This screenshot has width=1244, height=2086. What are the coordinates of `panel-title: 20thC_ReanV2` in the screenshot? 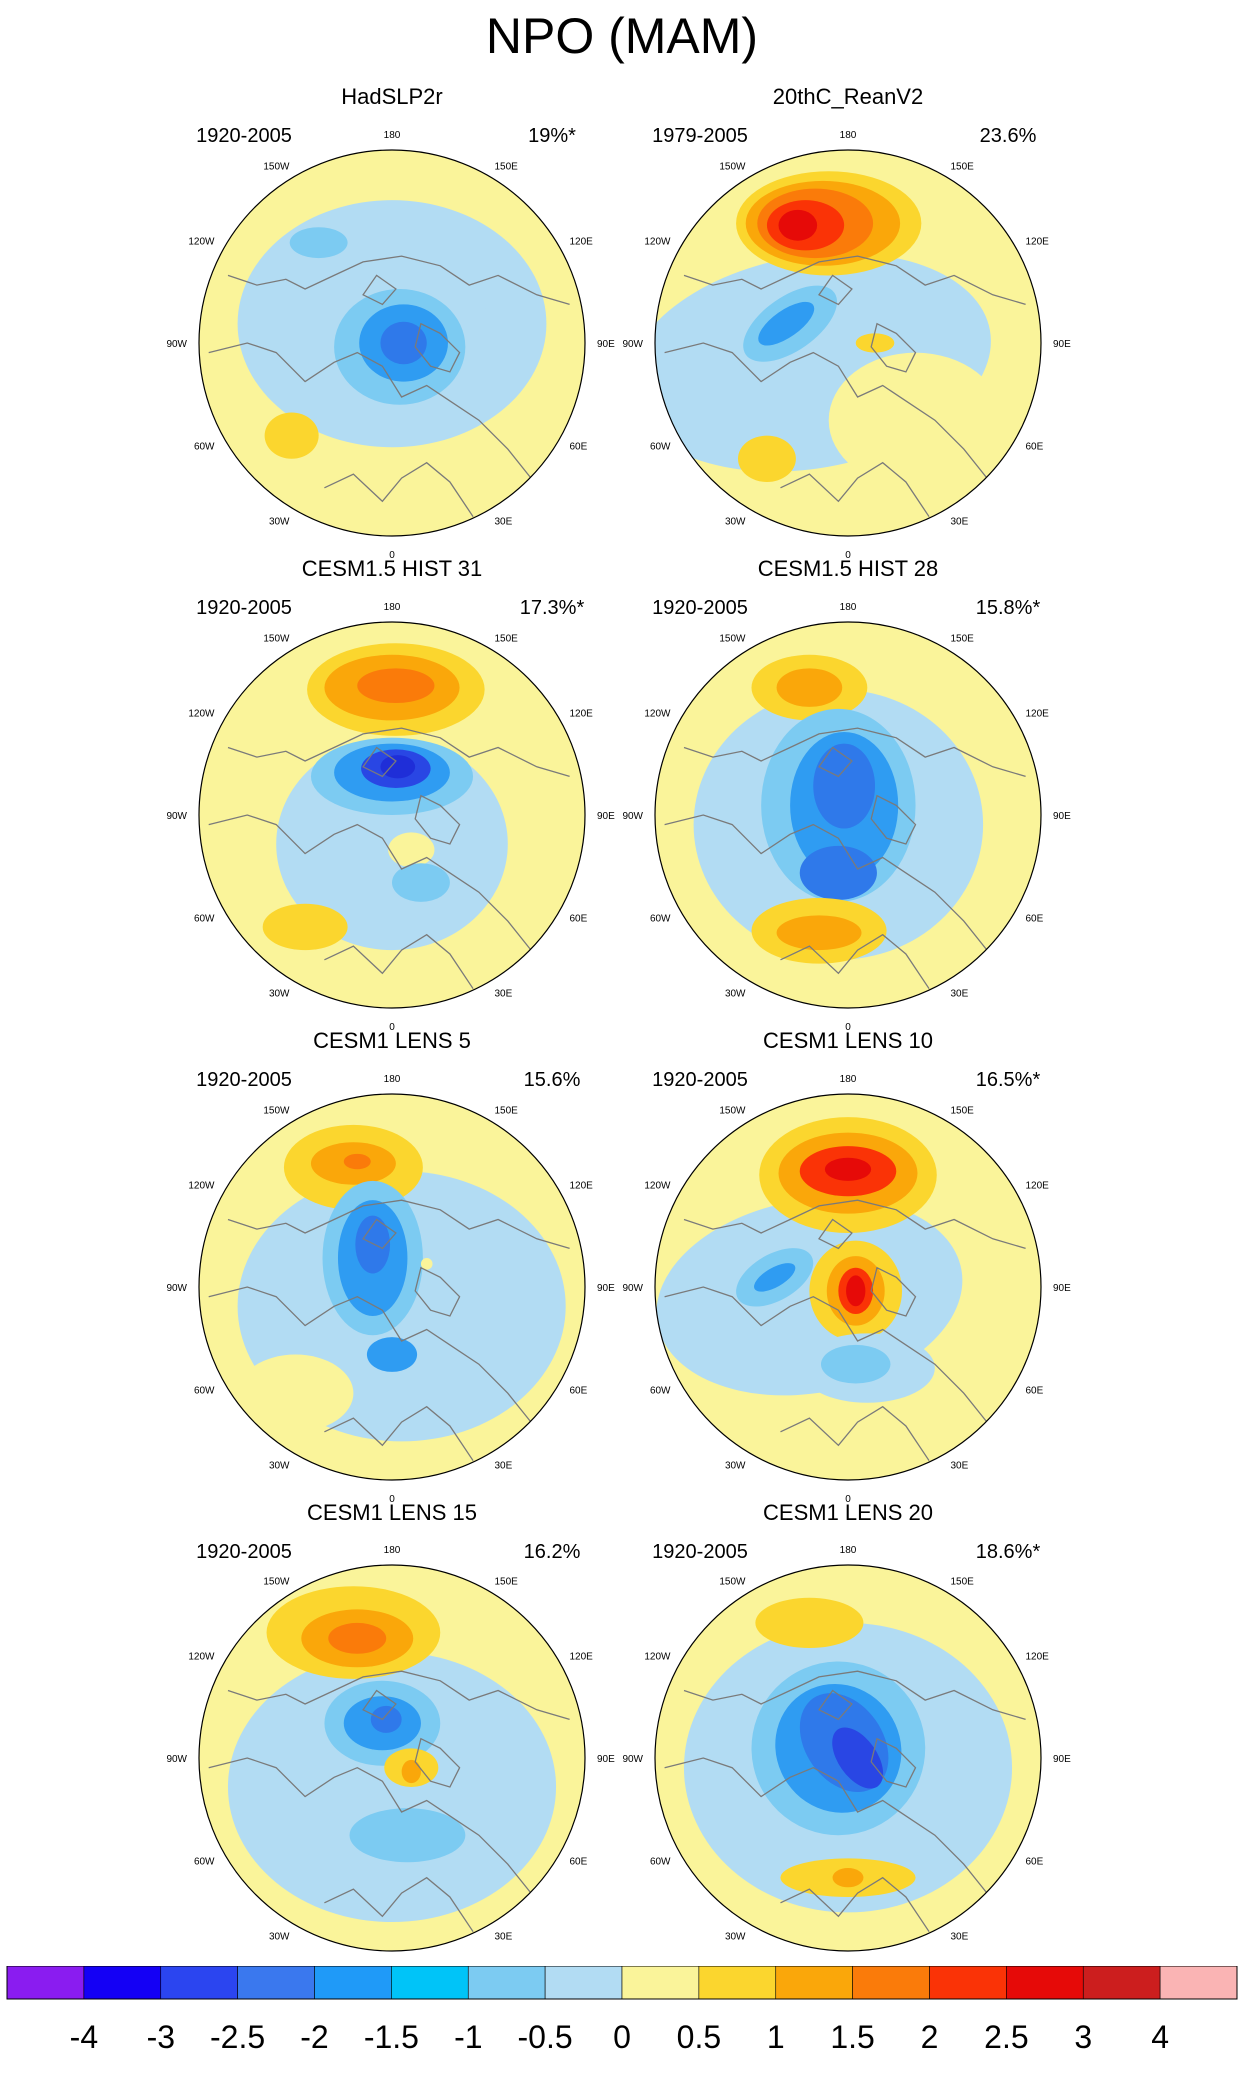 It's located at (848, 96).